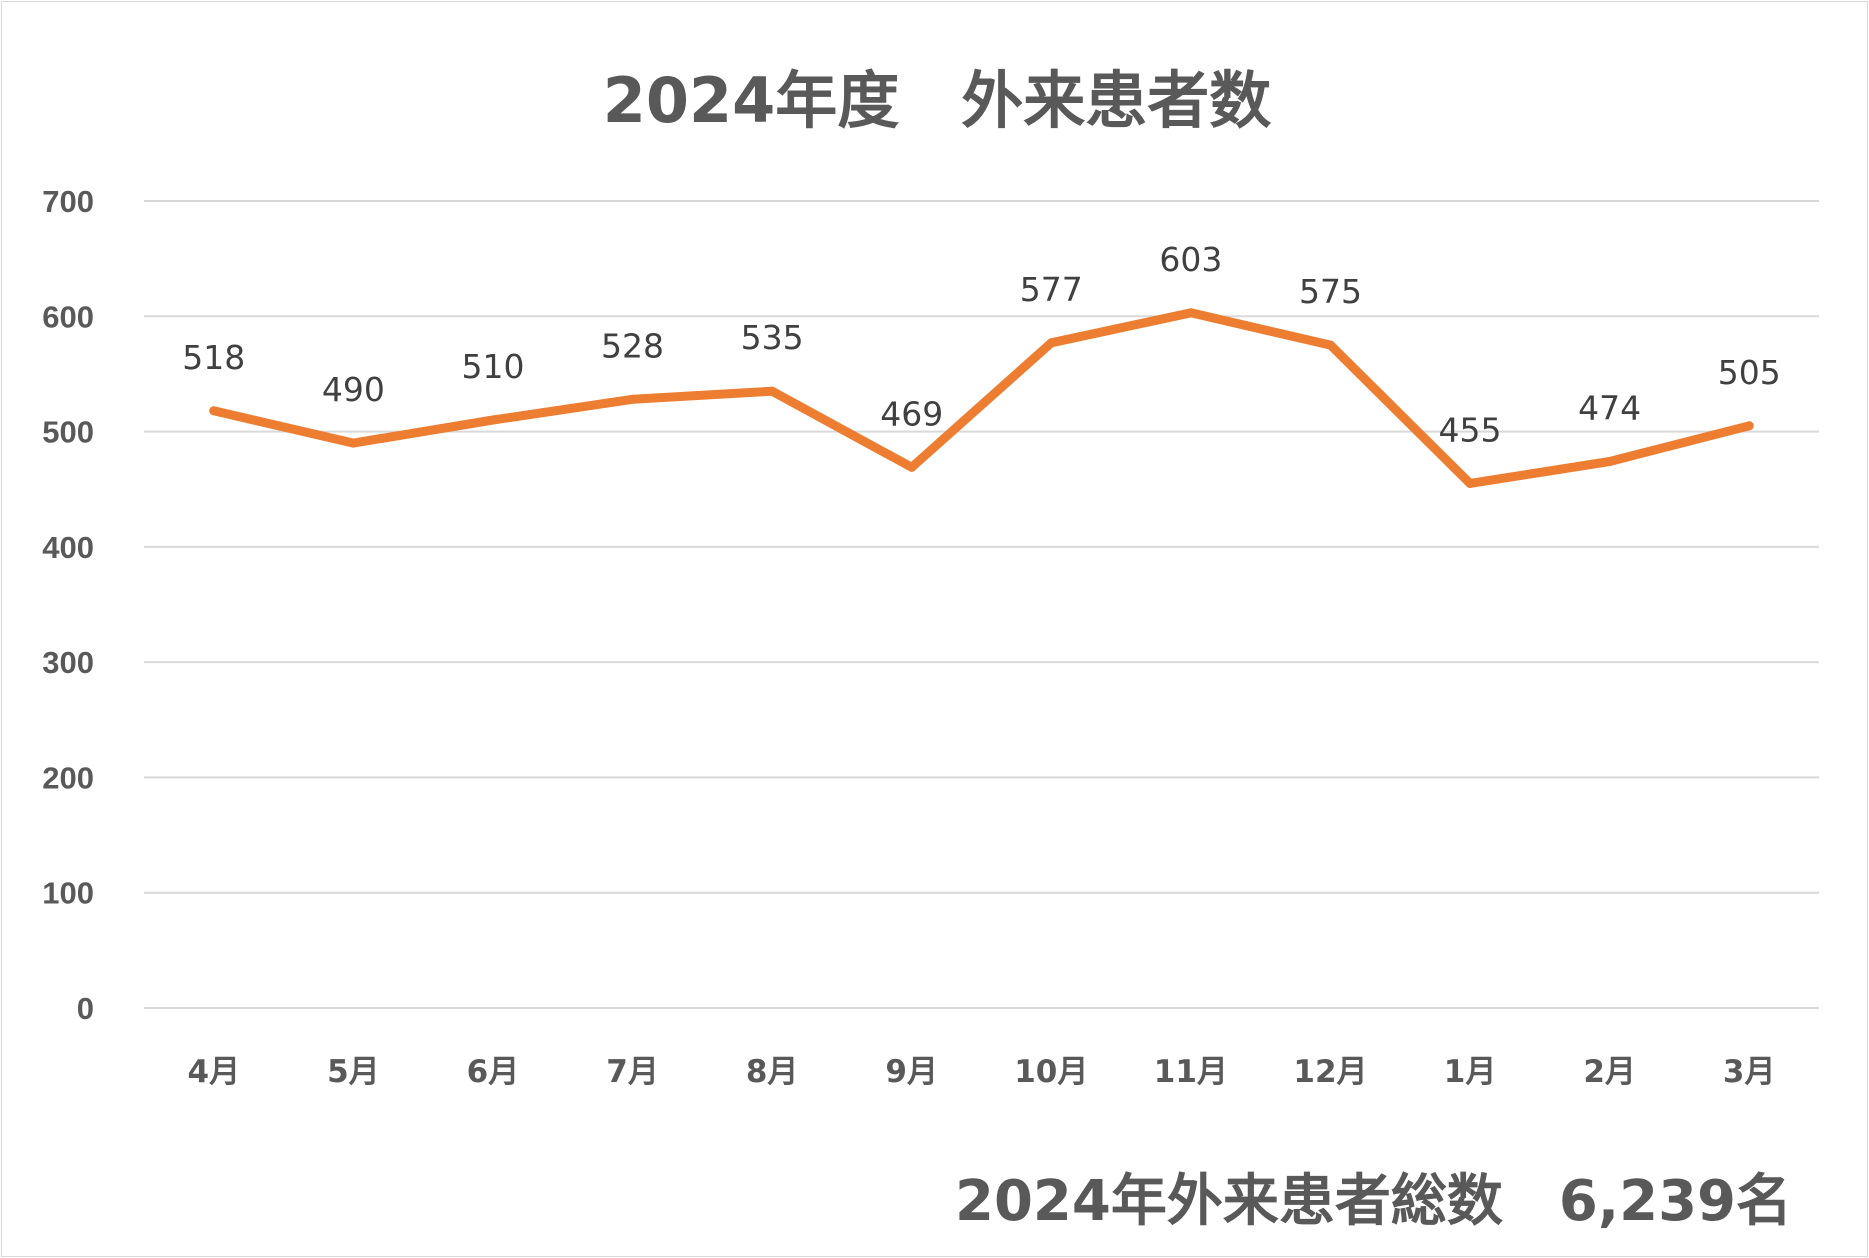  Describe the element at coordinates (353, 1072) in the screenshot. I see `x-tick-label: 5月` at that location.